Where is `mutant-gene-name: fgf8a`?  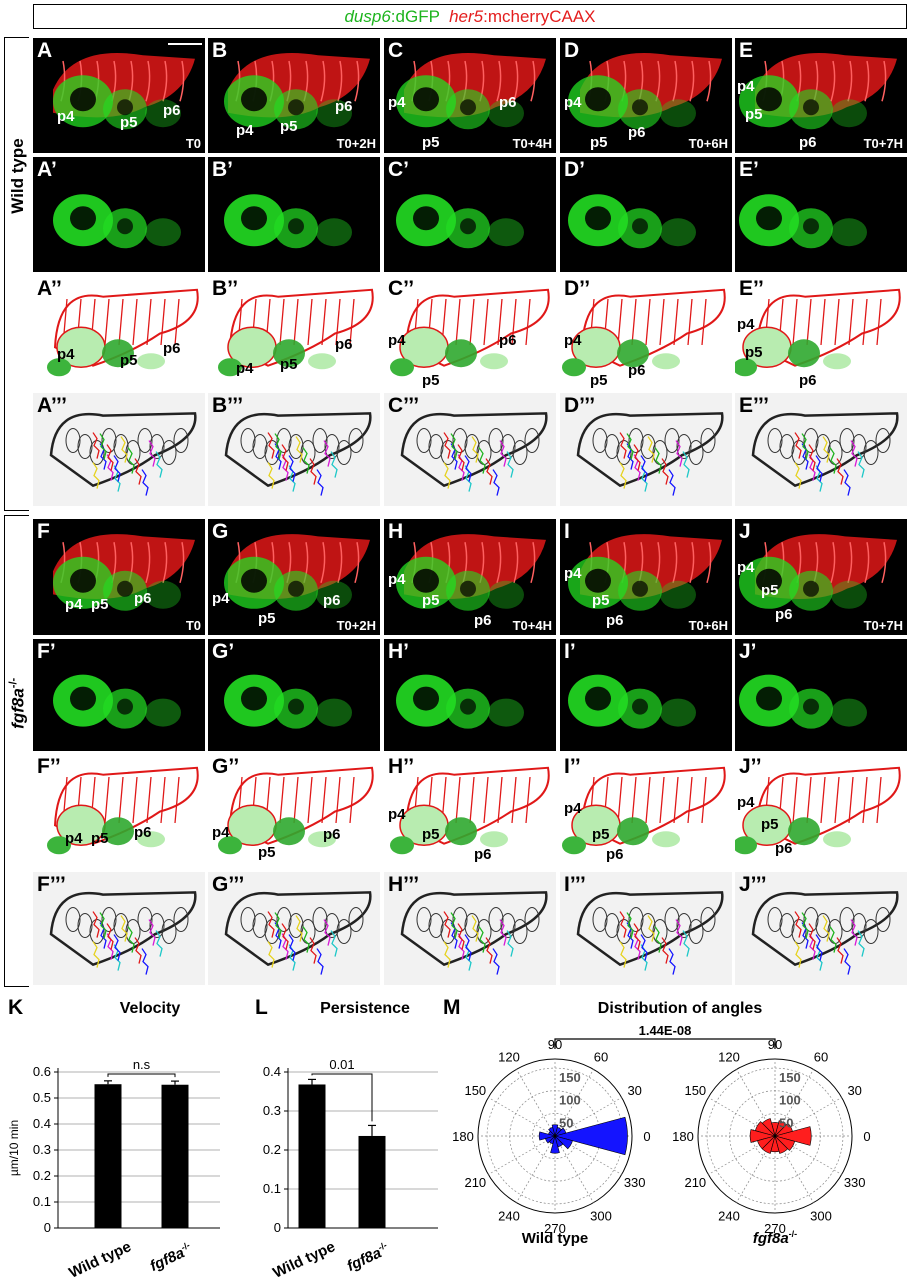
mutant-gene-name: fgf8a is located at coordinates (18, 708).